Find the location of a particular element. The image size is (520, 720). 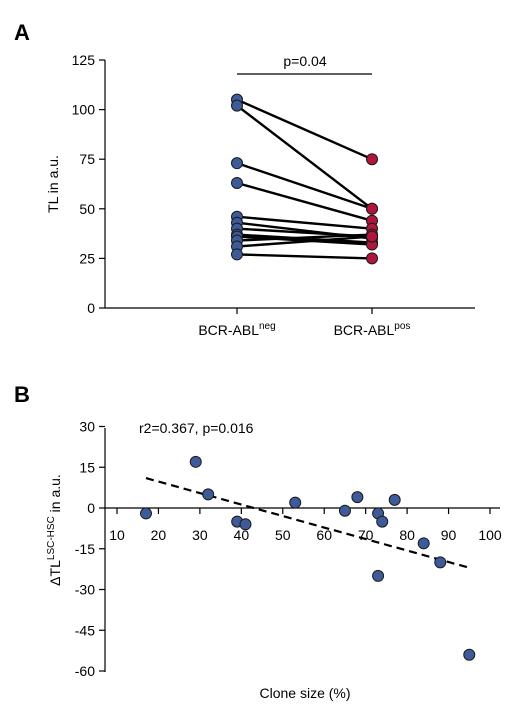

y-tick-label-b: 30 is located at coordinates (87, 427).